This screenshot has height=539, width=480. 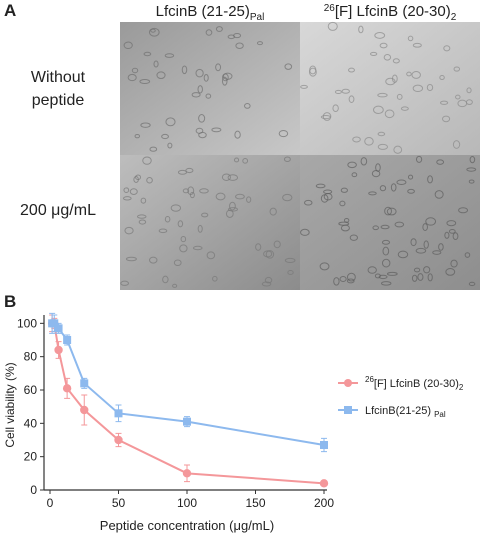 I want to click on legend-marker, so click(x=348, y=383).